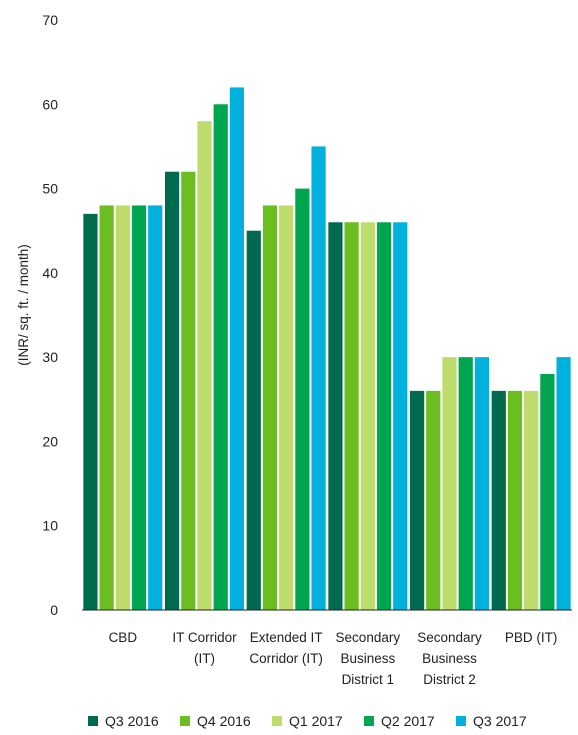  I want to click on legend-label: Q3 2017, so click(500, 721).